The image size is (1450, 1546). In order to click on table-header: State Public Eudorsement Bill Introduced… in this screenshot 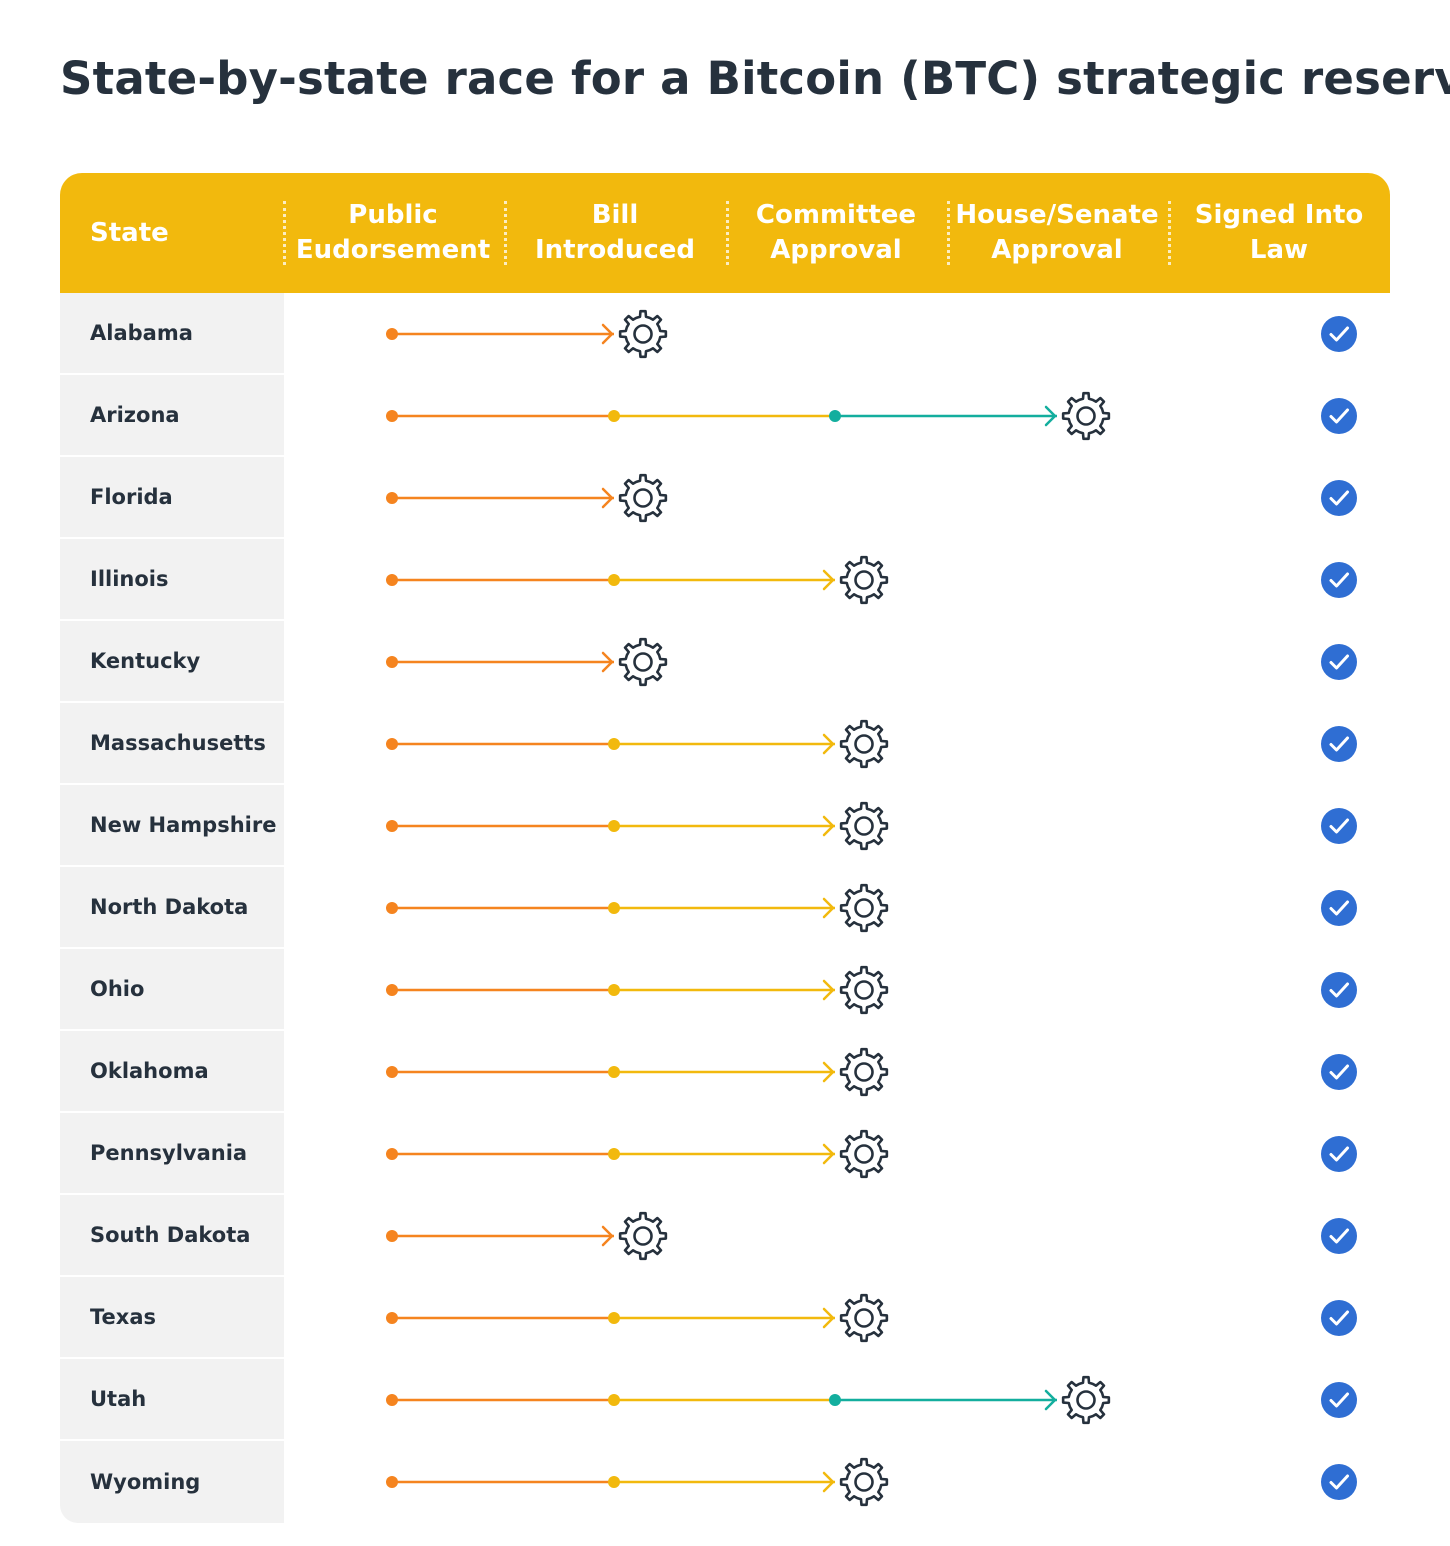, I will do `click(725, 233)`.